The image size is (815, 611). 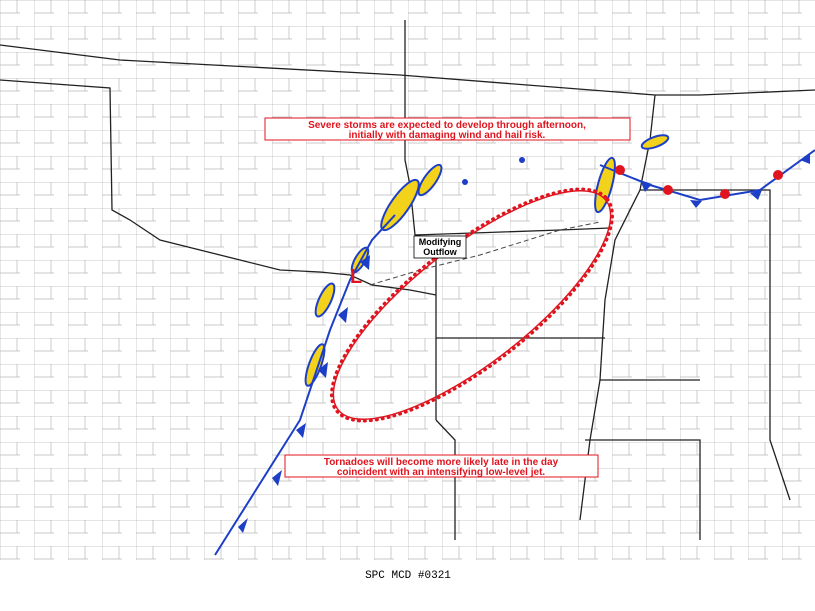 What do you see at coordinates (440, 242) in the screenshot?
I see `outflow-label: Modifying` at bounding box center [440, 242].